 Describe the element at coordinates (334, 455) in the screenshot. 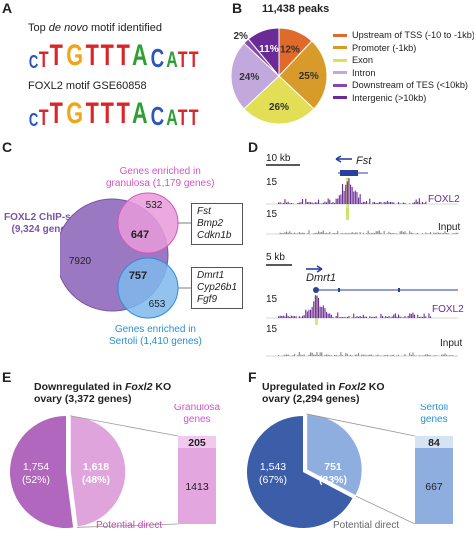

I see `pie-slice-minor` at that location.